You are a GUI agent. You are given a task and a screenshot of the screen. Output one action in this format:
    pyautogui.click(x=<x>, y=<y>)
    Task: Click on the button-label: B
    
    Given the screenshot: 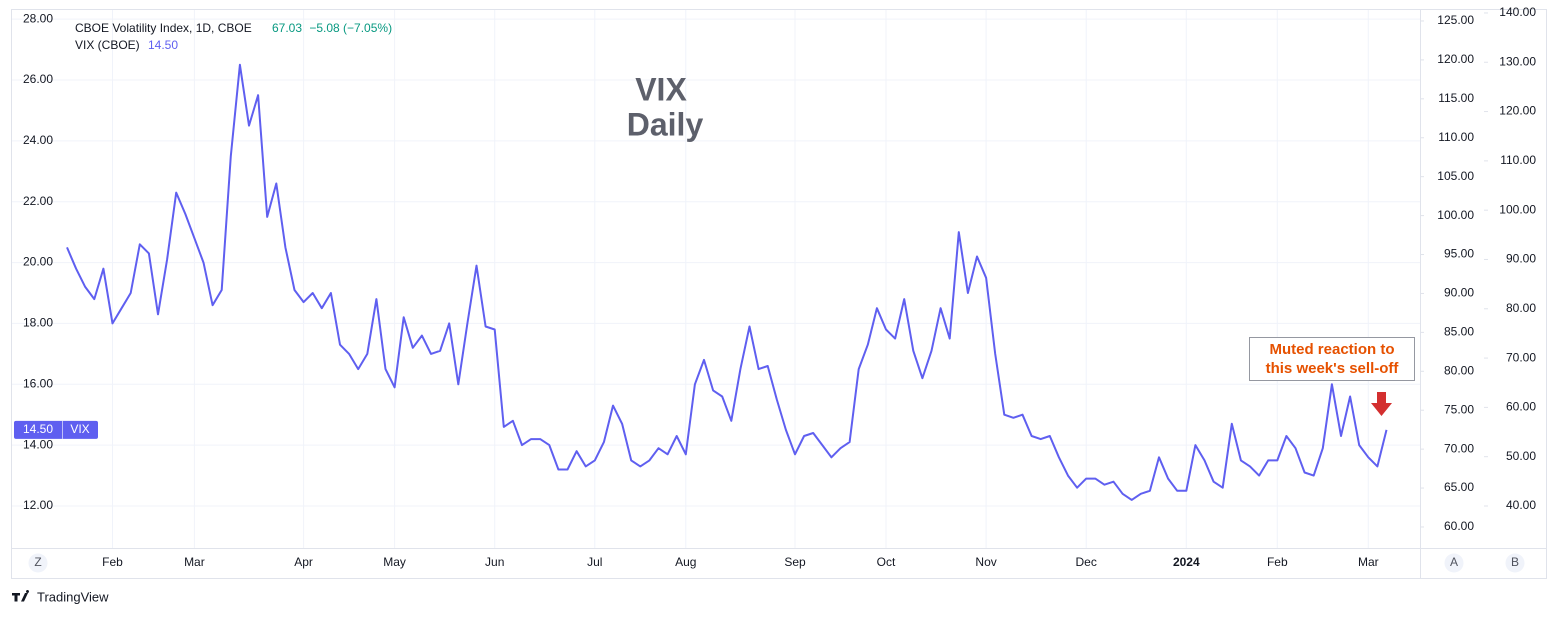 What is the action you would take?
    pyautogui.click(x=1515, y=562)
    